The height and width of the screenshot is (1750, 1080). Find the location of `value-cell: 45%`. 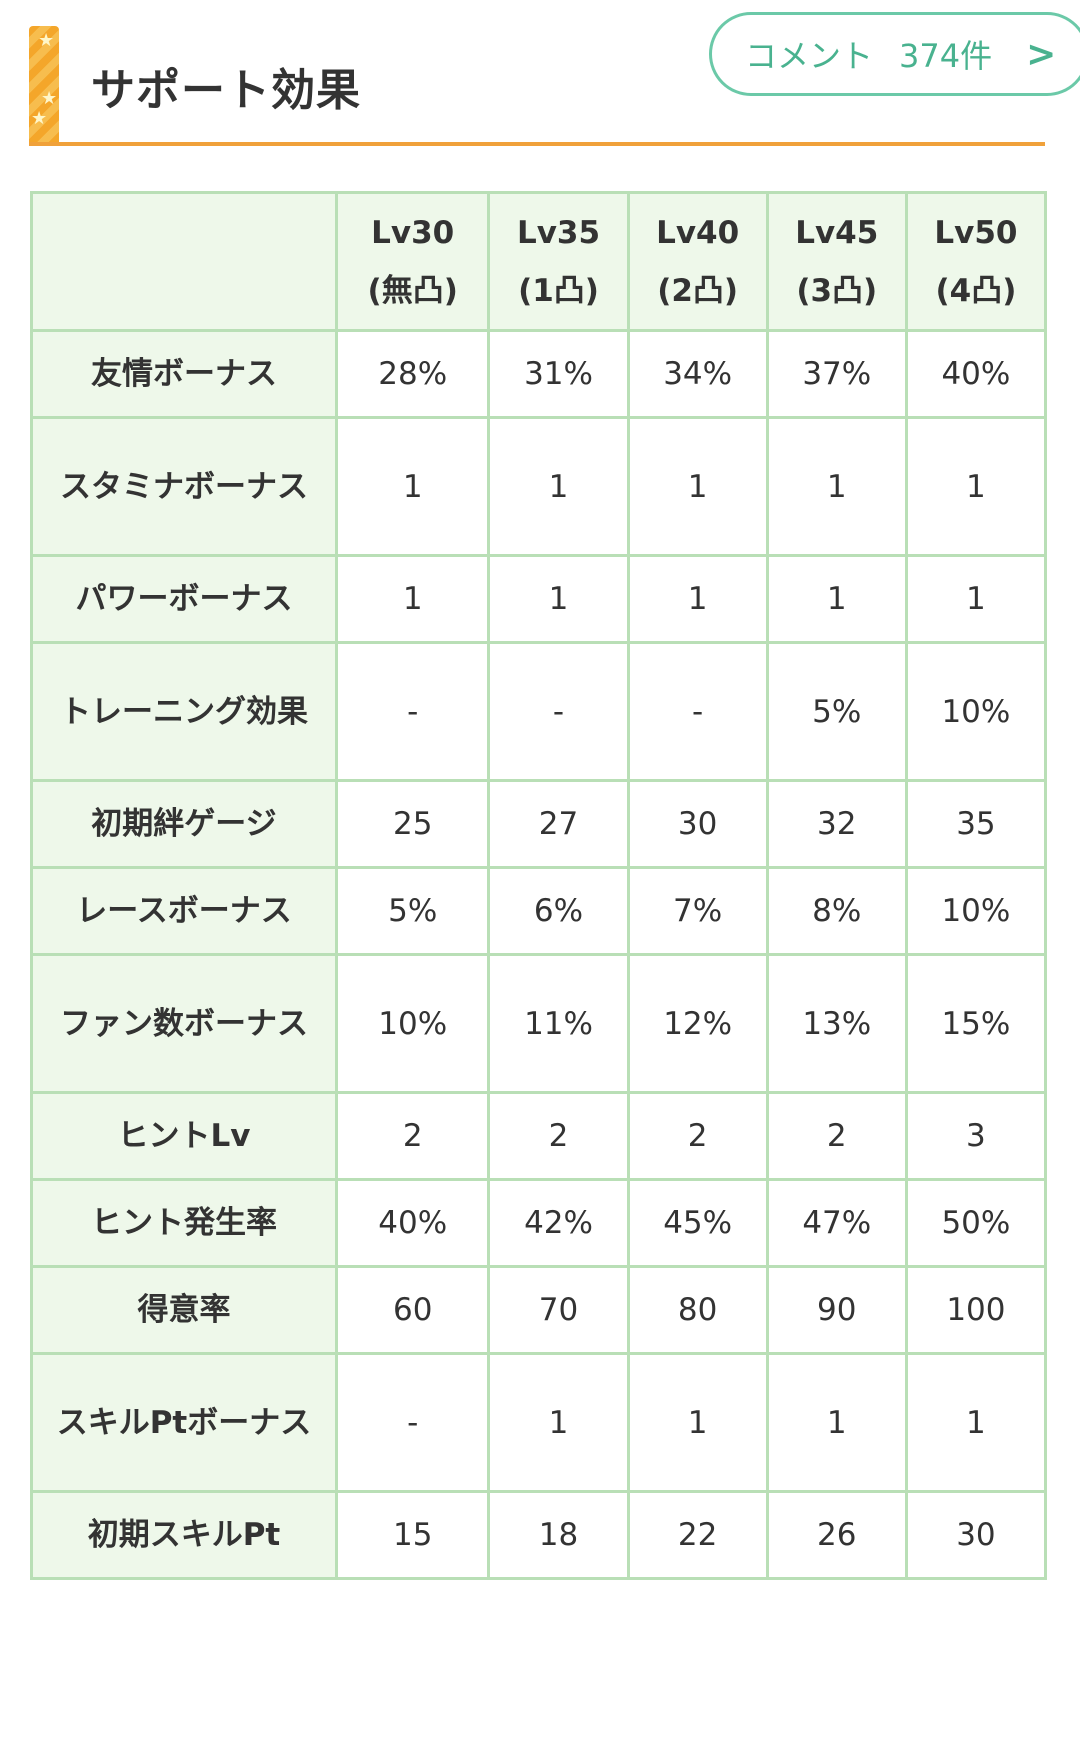

value-cell: 45% is located at coordinates (697, 1223).